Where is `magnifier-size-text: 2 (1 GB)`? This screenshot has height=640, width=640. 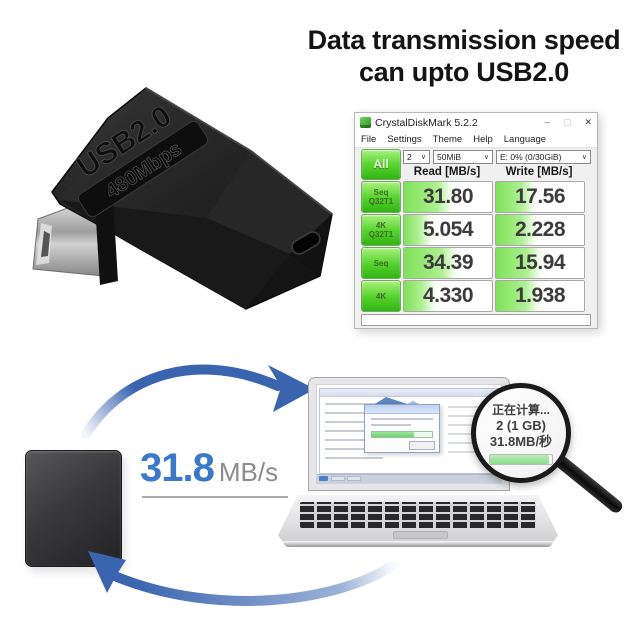 magnifier-size-text: 2 (1 GB) is located at coordinates (521, 425).